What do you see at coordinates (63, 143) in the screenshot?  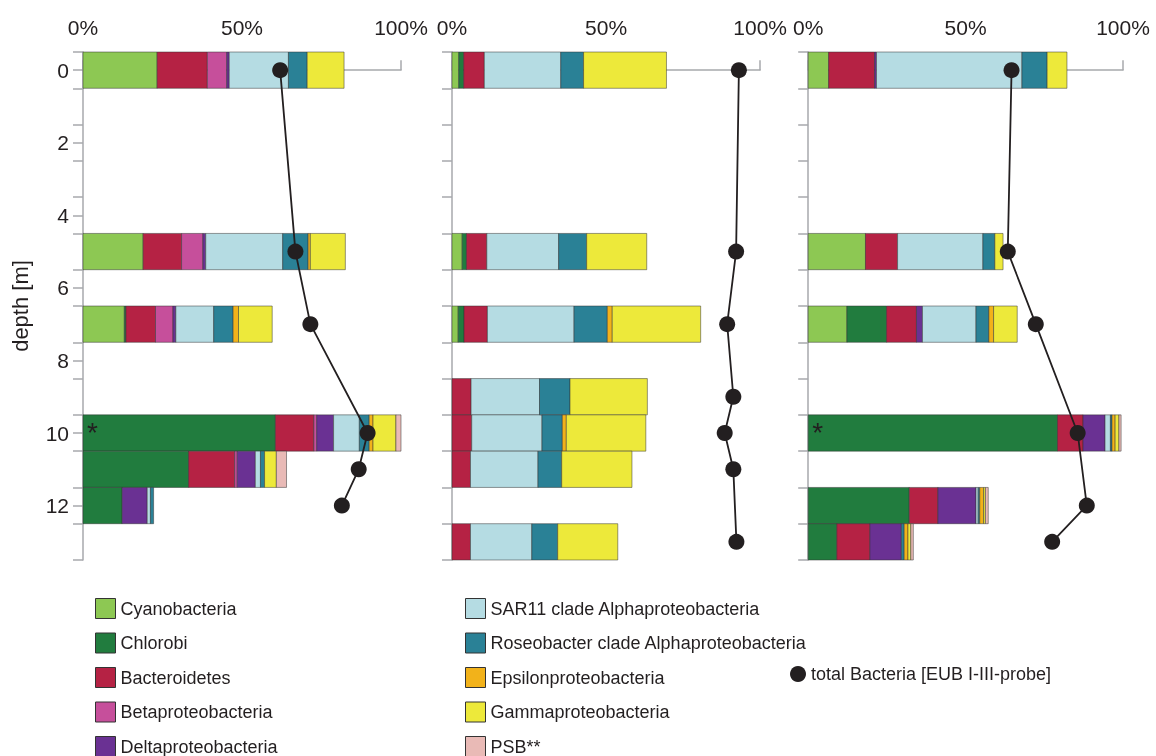 I see `y-tick-label: 2` at bounding box center [63, 143].